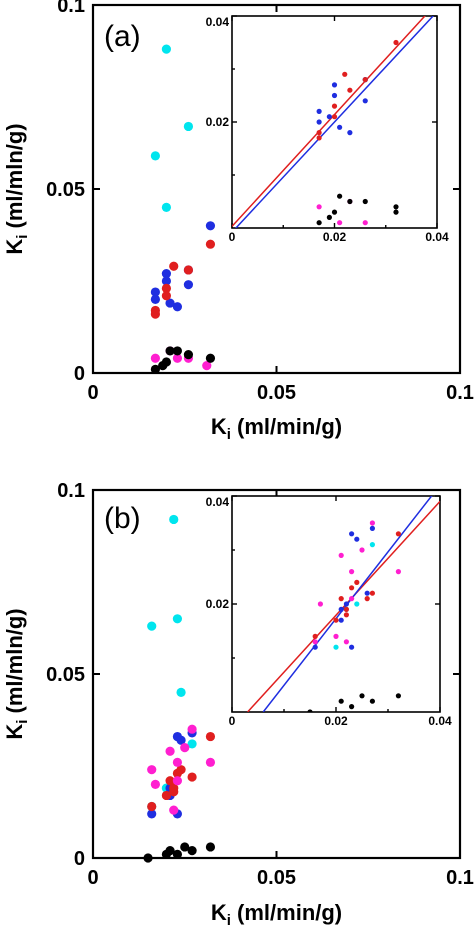  What do you see at coordinates (286, 426) in the screenshot?
I see `x-axis-unit: (ml/min/g)` at bounding box center [286, 426].